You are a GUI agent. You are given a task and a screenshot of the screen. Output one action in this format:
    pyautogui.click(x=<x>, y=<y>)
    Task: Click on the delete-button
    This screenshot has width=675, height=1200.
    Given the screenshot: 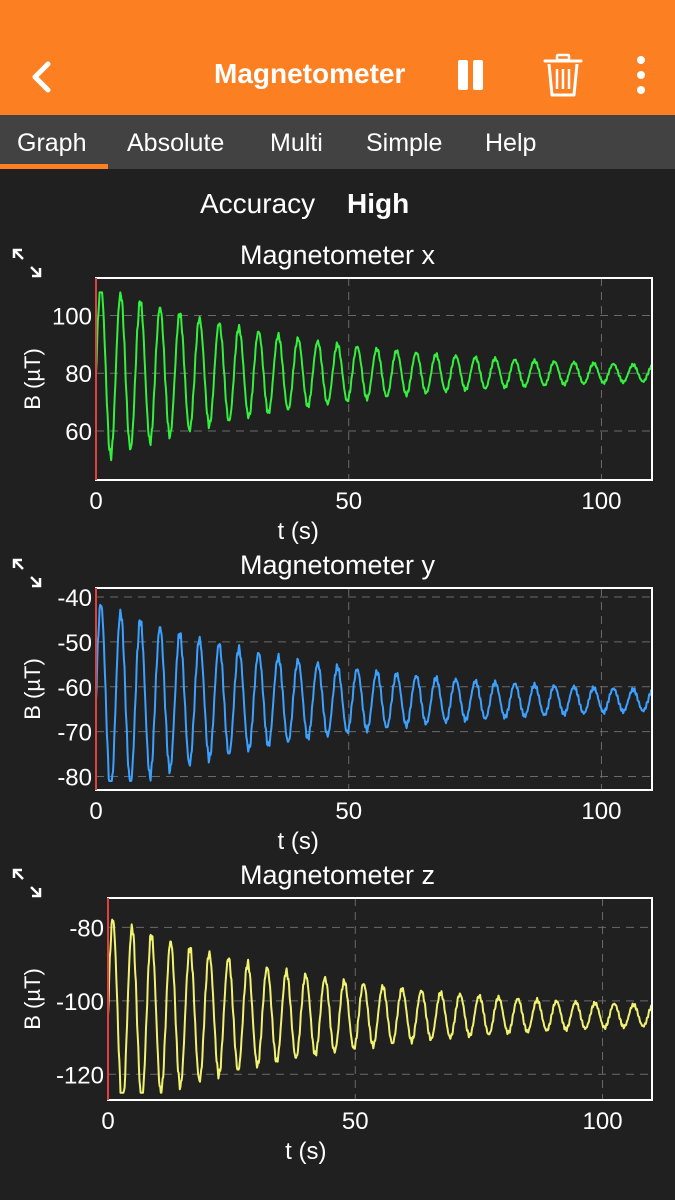 What is the action you would take?
    pyautogui.click(x=563, y=76)
    